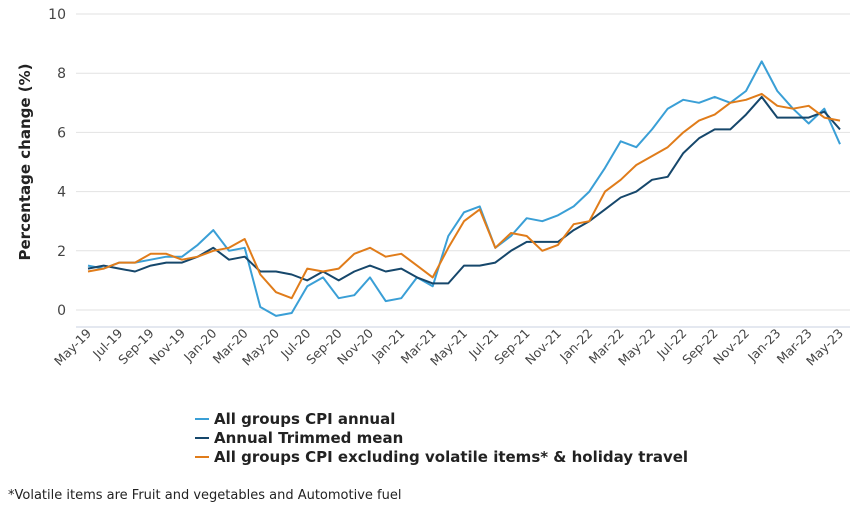 The image size is (855, 511). What do you see at coordinates (72, 346) in the screenshot?
I see `x-tick-label: May-19` at bounding box center [72, 346].